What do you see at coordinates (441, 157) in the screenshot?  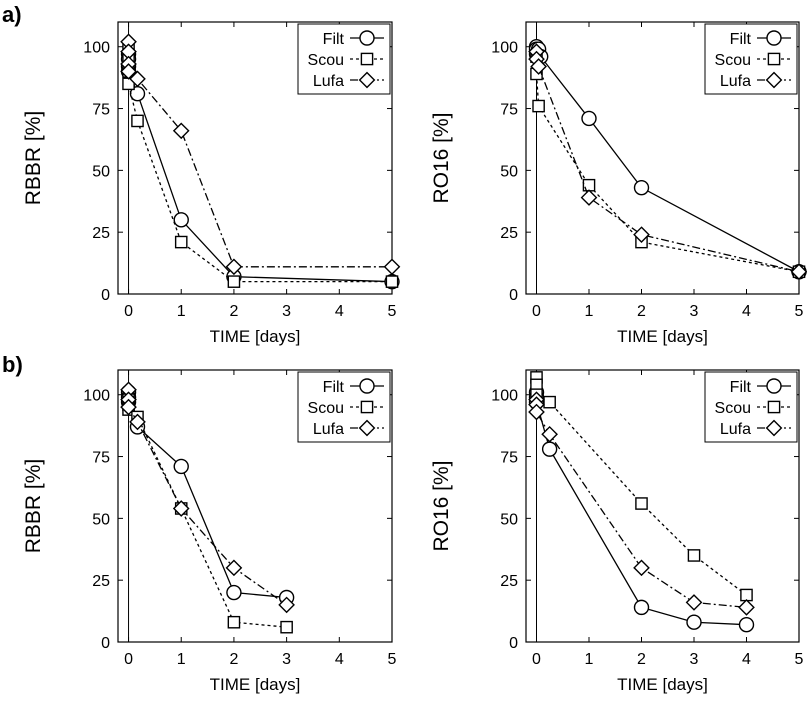 I see `y-axis-title: RO16 [%]` at bounding box center [441, 157].